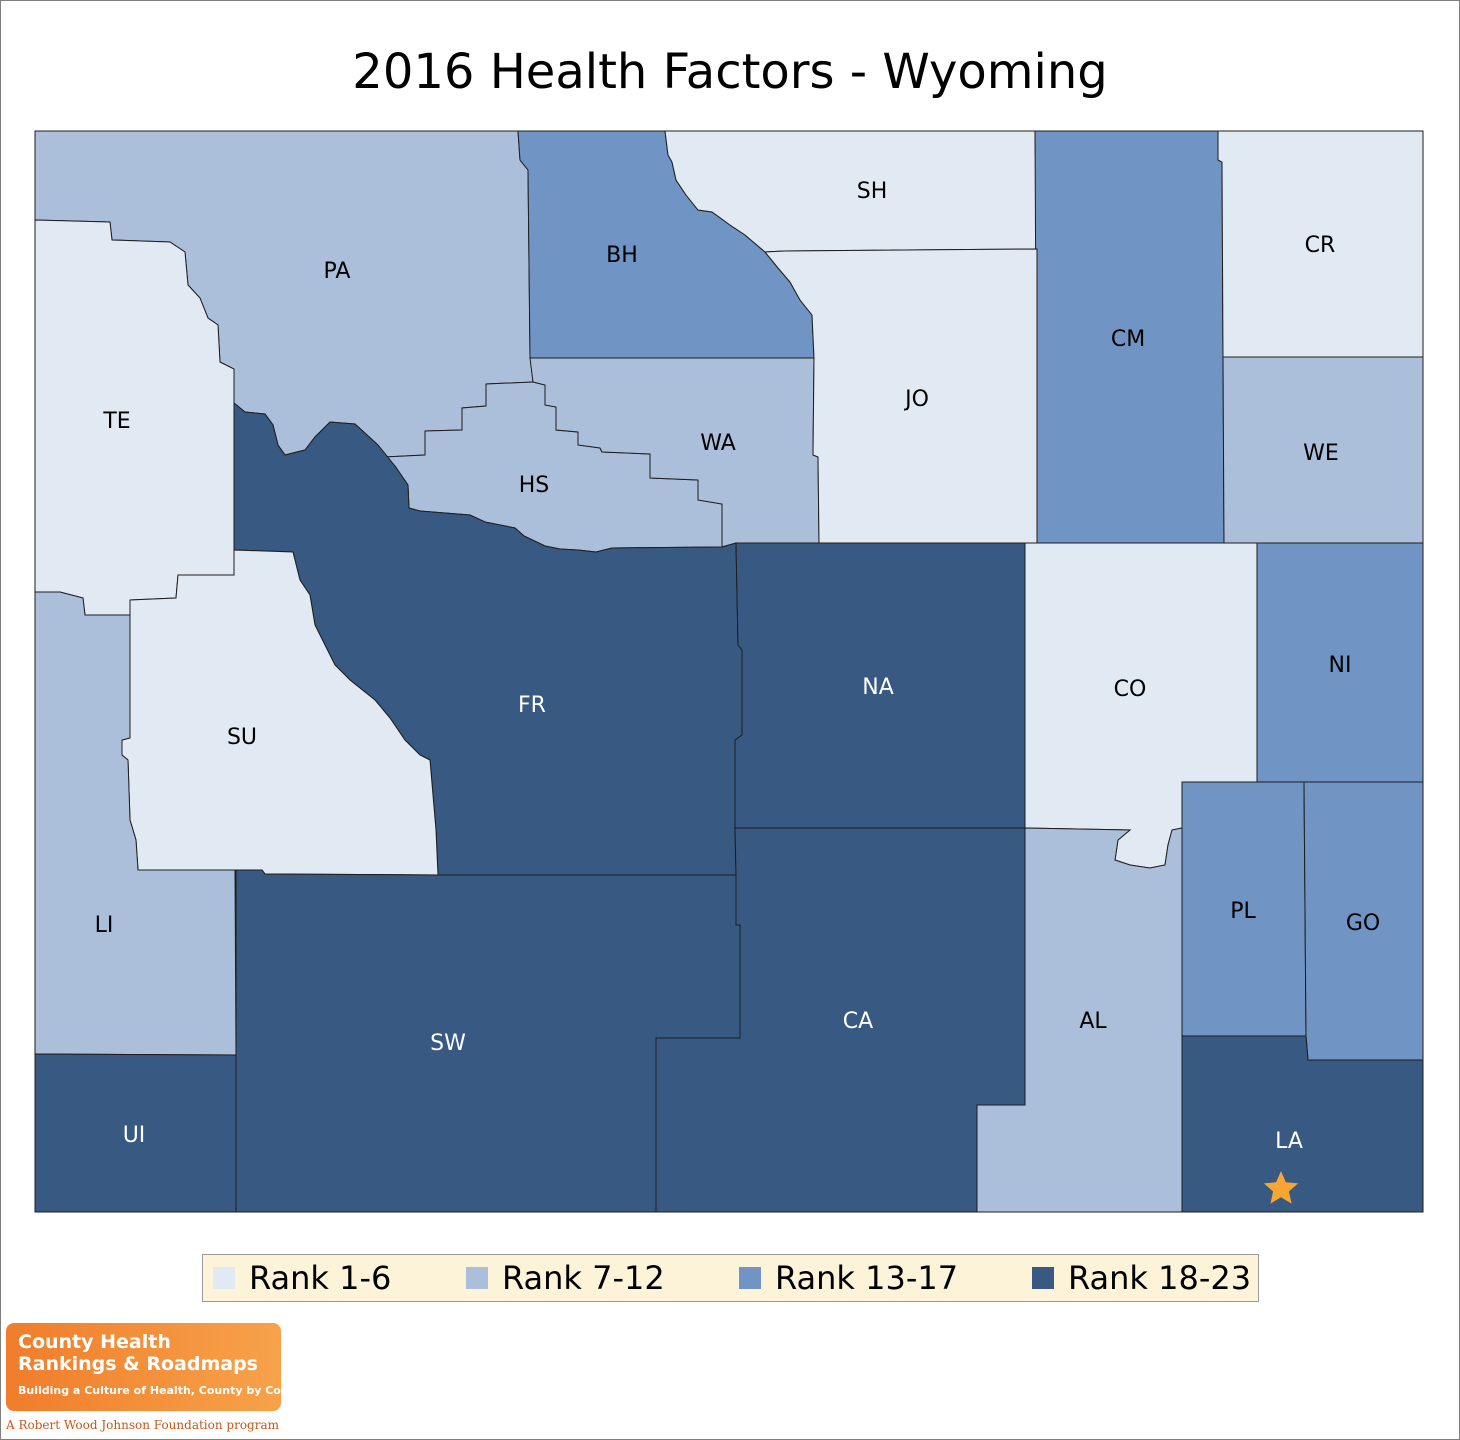 The width and height of the screenshot is (1460, 1440). I want to click on county-al, so click(1079, 1020).